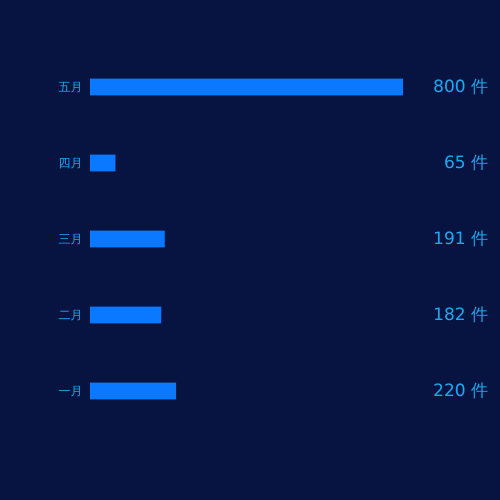 This screenshot has width=500, height=500. Describe the element at coordinates (70, 239) in the screenshot. I see `y-tick-label: 三月` at that location.